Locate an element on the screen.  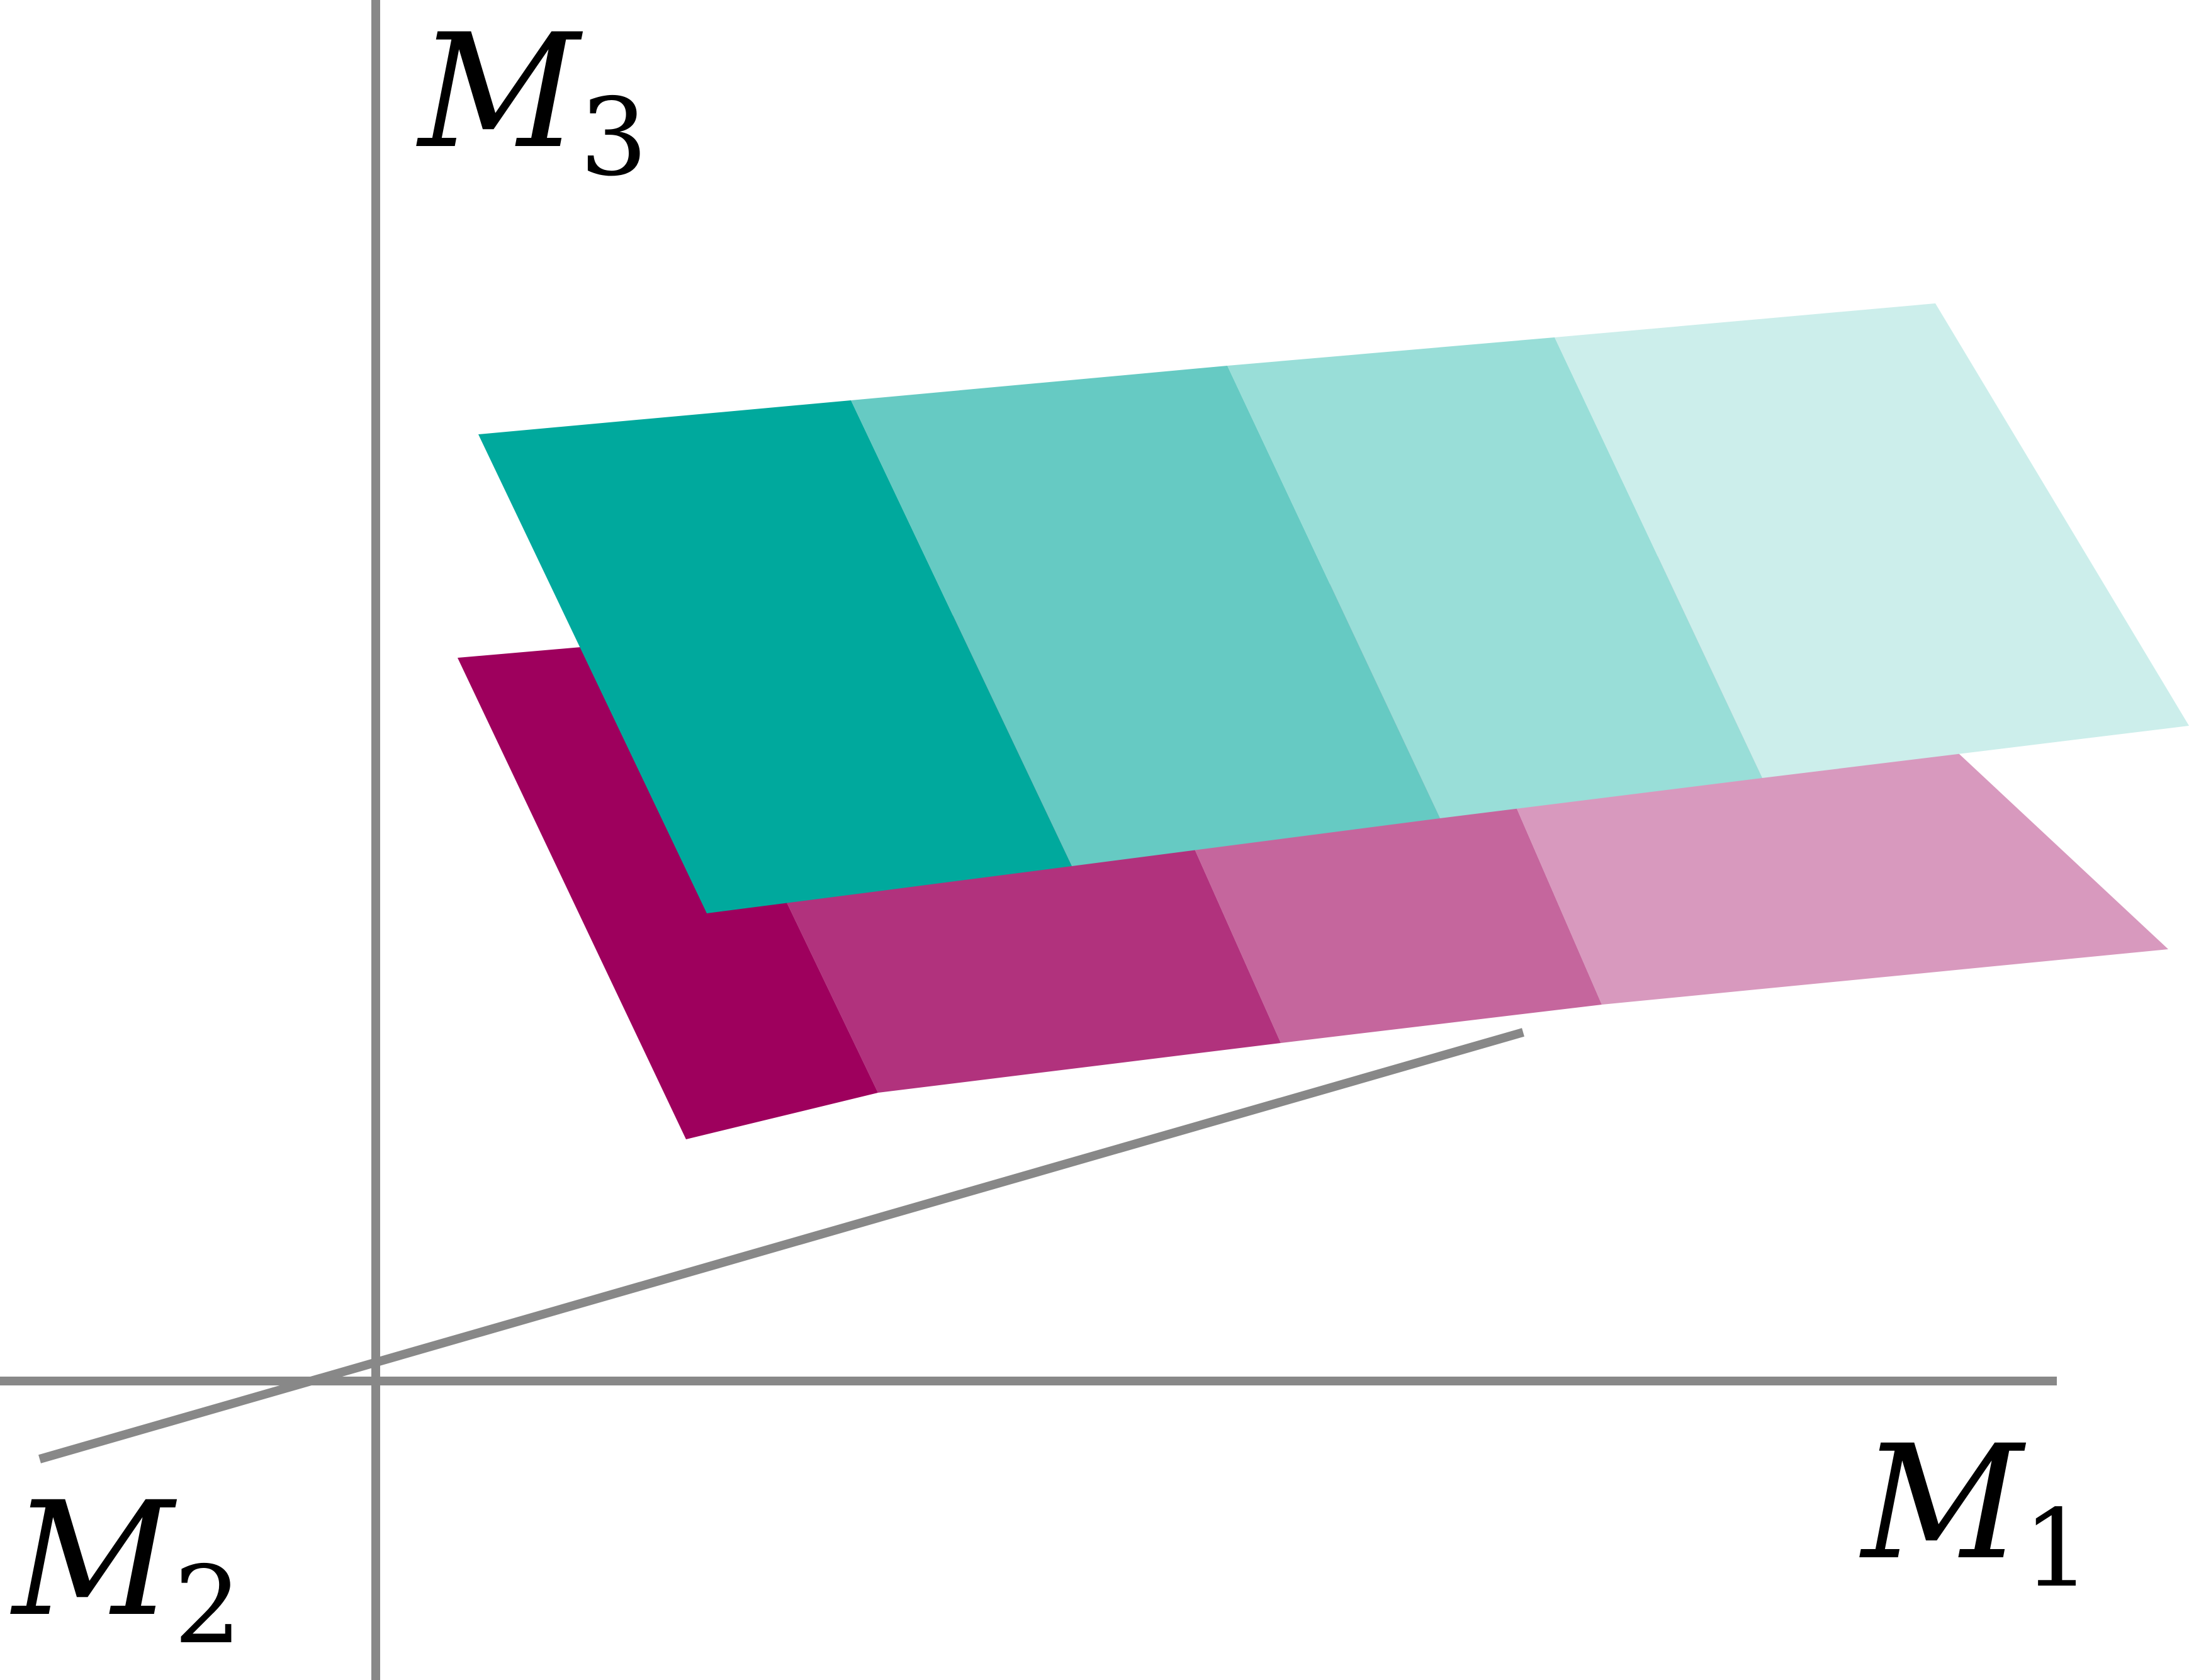
m3-axis-label-sub: 3 is located at coordinates (614, 138).